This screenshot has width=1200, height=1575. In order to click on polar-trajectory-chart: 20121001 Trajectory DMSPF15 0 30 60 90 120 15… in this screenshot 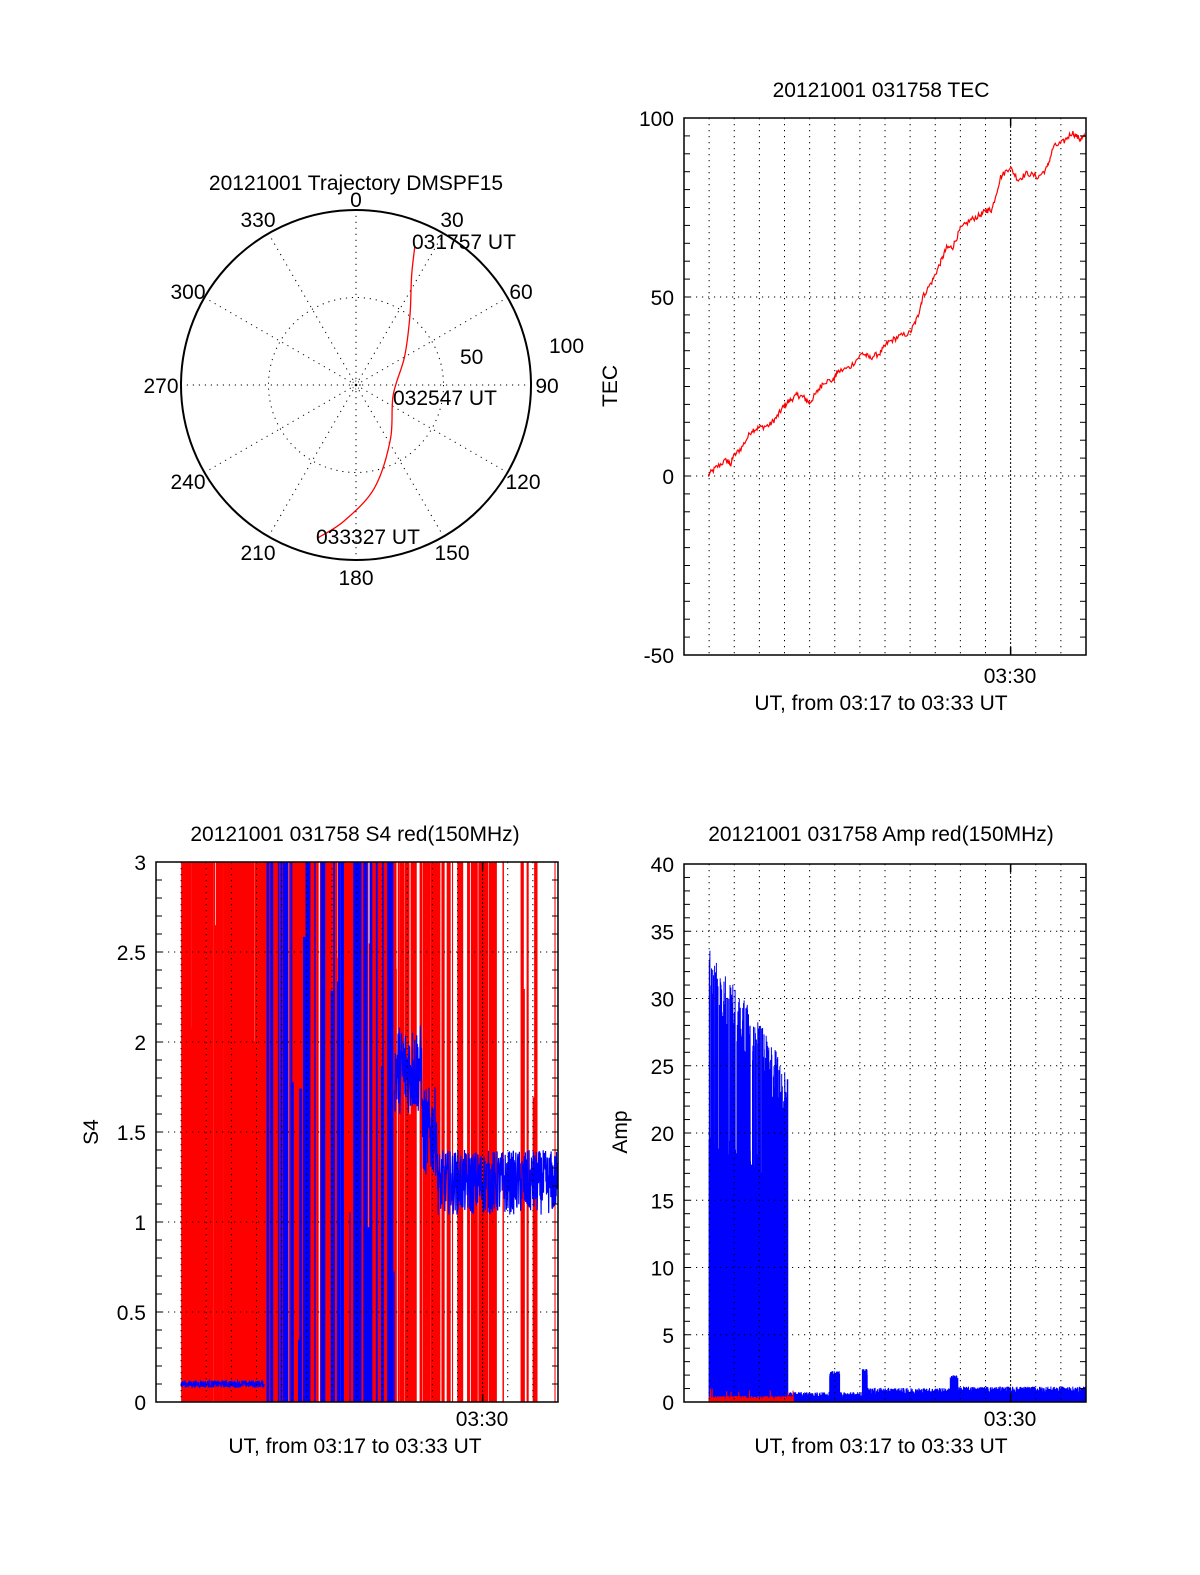, I will do `click(363, 381)`.